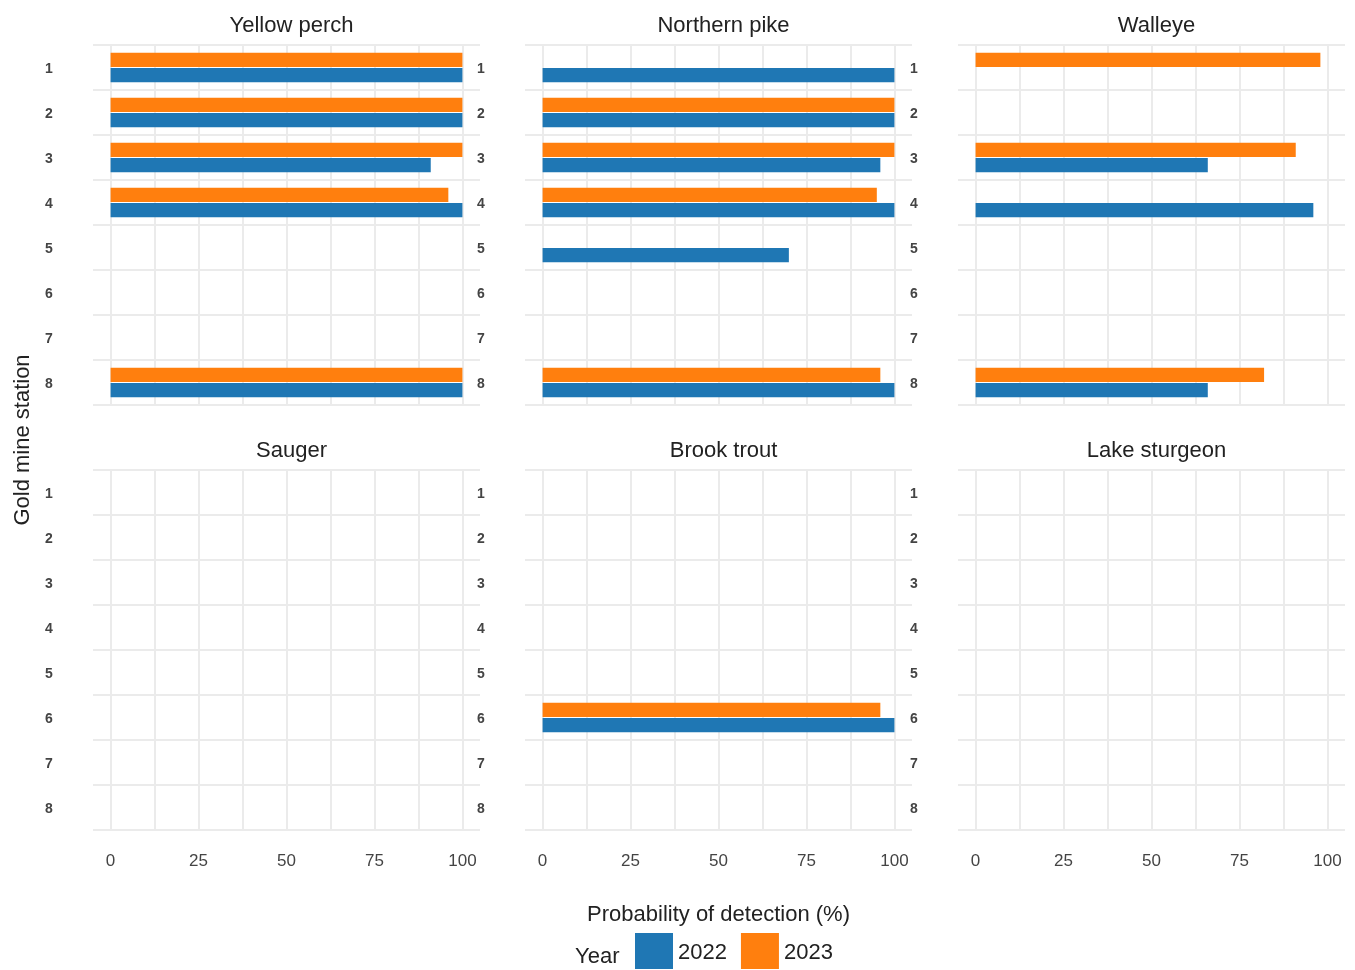  What do you see at coordinates (723, 449) in the screenshot?
I see `chart-title: Brook trout` at bounding box center [723, 449].